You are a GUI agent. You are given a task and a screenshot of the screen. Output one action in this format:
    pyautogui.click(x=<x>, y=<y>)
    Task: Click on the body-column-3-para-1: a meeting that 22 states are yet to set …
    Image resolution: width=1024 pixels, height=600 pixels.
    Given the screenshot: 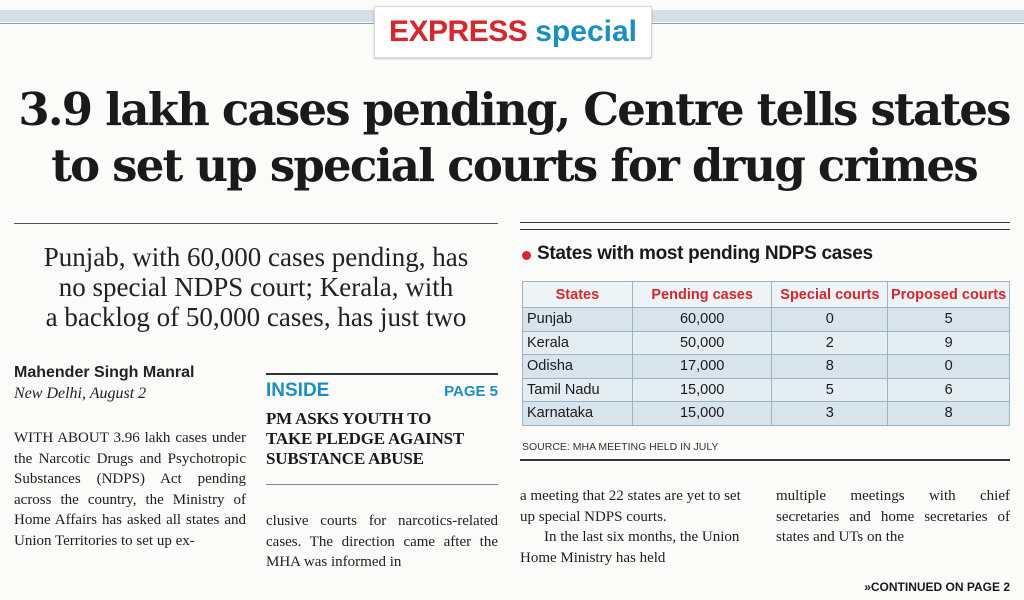 What is the action you would take?
    pyautogui.click(x=630, y=506)
    